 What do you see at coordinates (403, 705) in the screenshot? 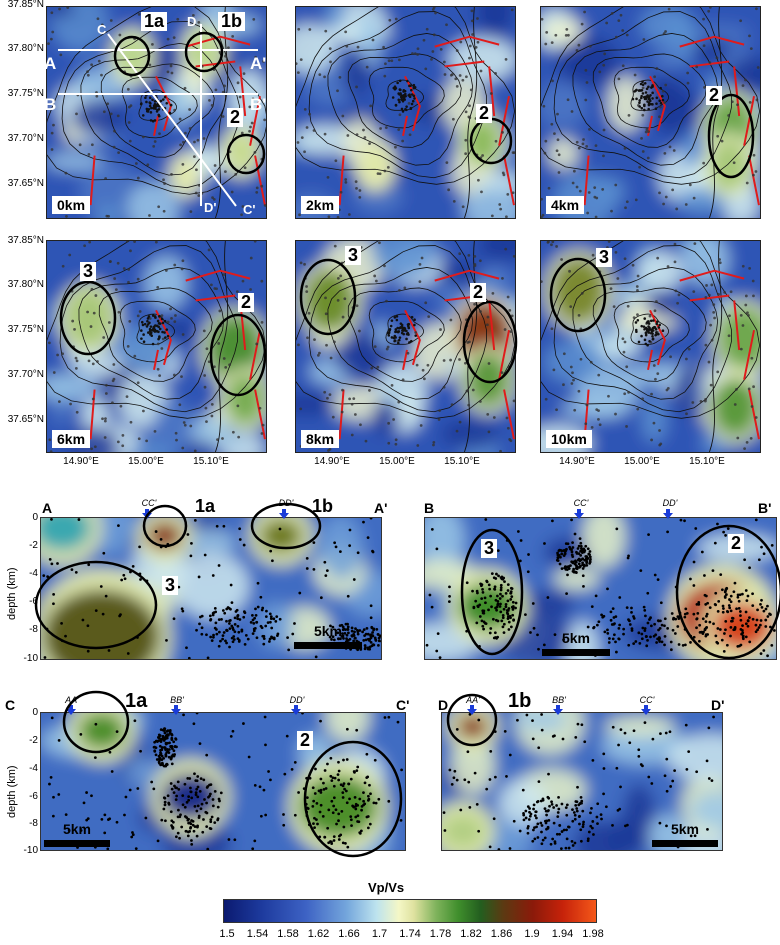
I see `section-end-label: C'` at bounding box center [403, 705].